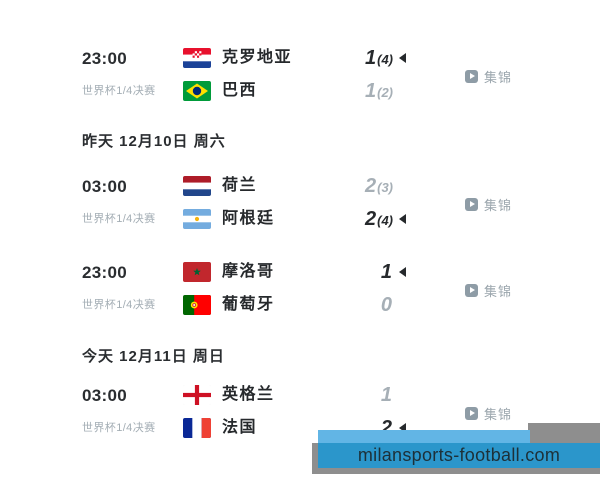  I want to click on team-row: 阿根廷 2(4), so click(300, 219).